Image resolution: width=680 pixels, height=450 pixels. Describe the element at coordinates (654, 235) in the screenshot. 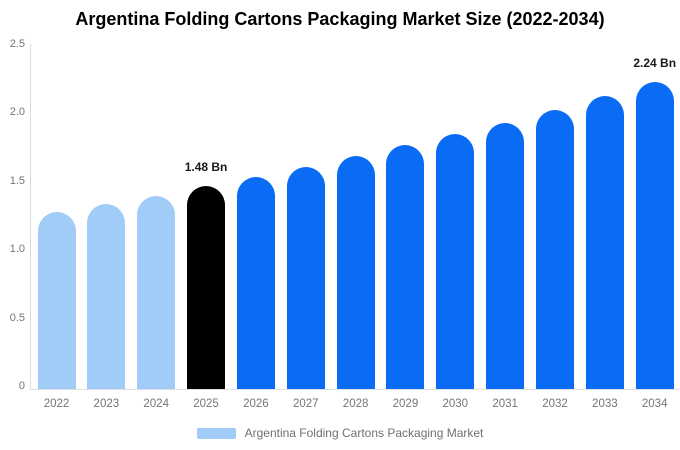

I see `bar-2034` at that location.